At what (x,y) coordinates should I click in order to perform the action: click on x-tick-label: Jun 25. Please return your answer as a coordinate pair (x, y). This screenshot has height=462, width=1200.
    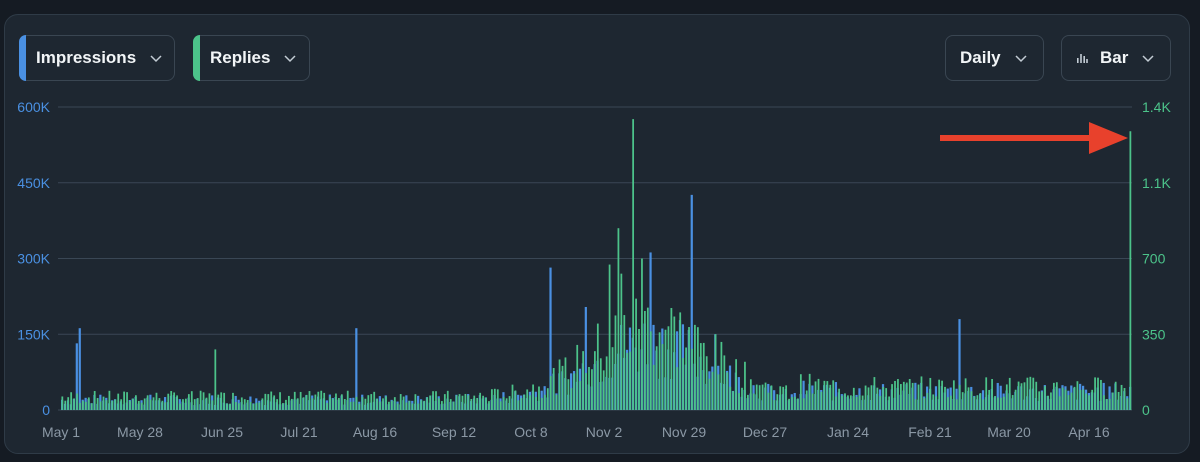
    Looking at the image, I should click on (222, 432).